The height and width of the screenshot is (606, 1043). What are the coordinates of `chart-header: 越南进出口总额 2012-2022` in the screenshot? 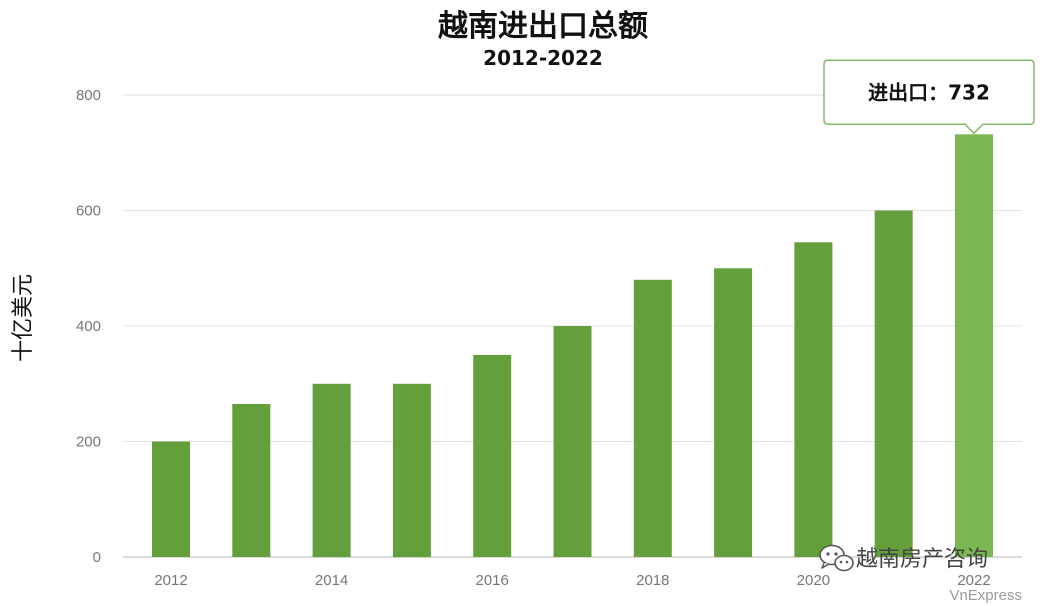 It's located at (543, 39).